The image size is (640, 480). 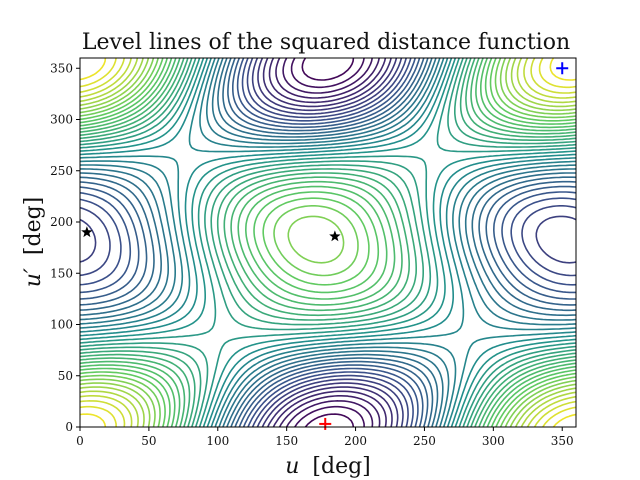 What do you see at coordinates (148, 441) in the screenshot?
I see `x-tick-label: 50` at bounding box center [148, 441].